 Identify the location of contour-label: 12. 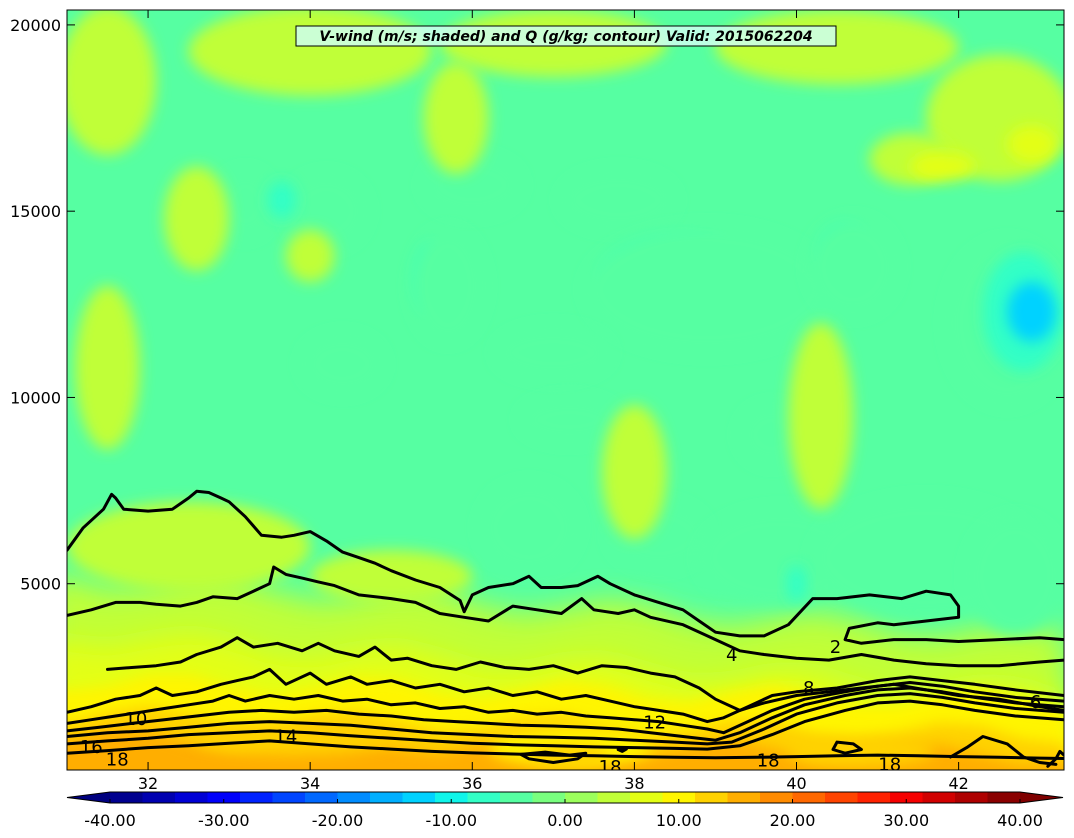
(654, 722).